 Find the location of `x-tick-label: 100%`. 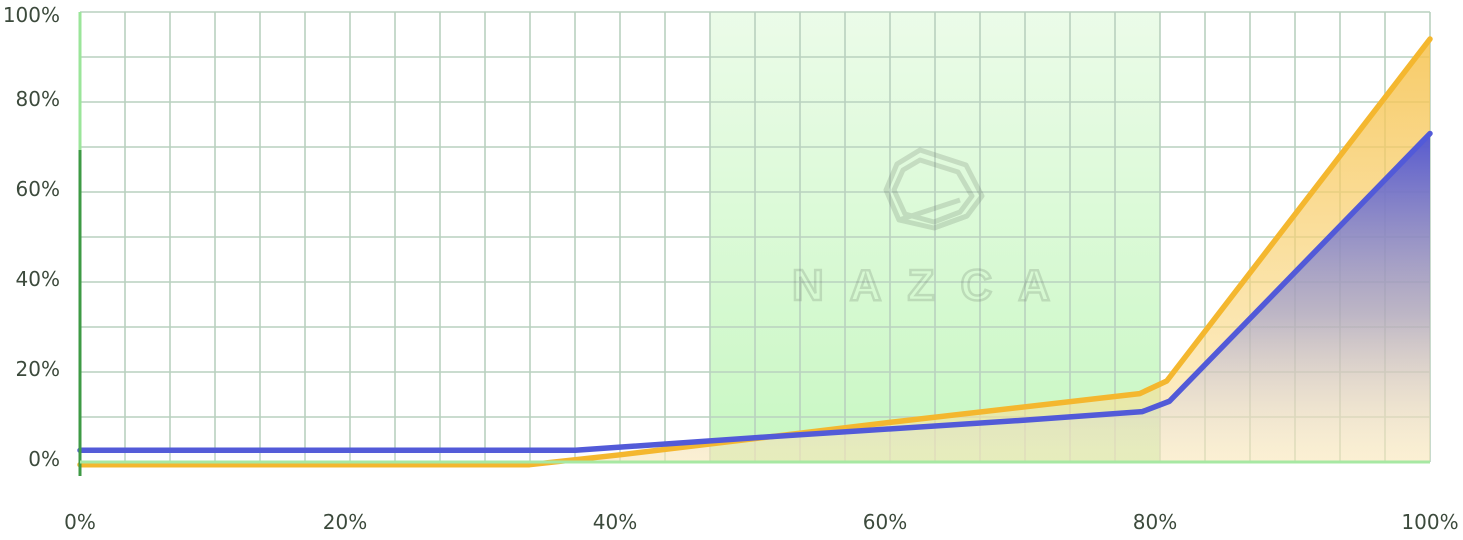

x-tick-label: 100% is located at coordinates (1429, 522).